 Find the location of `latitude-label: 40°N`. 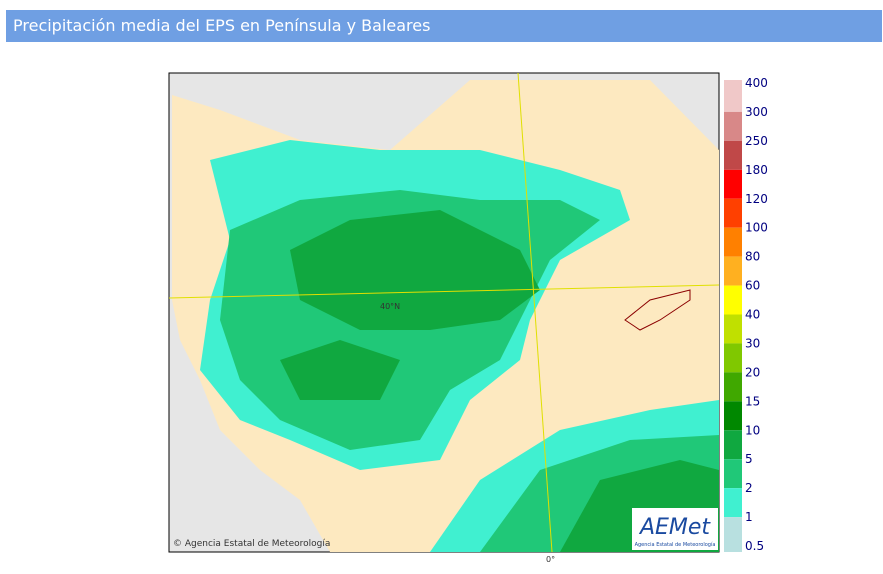

latitude-label: 40°N is located at coordinates (390, 306).